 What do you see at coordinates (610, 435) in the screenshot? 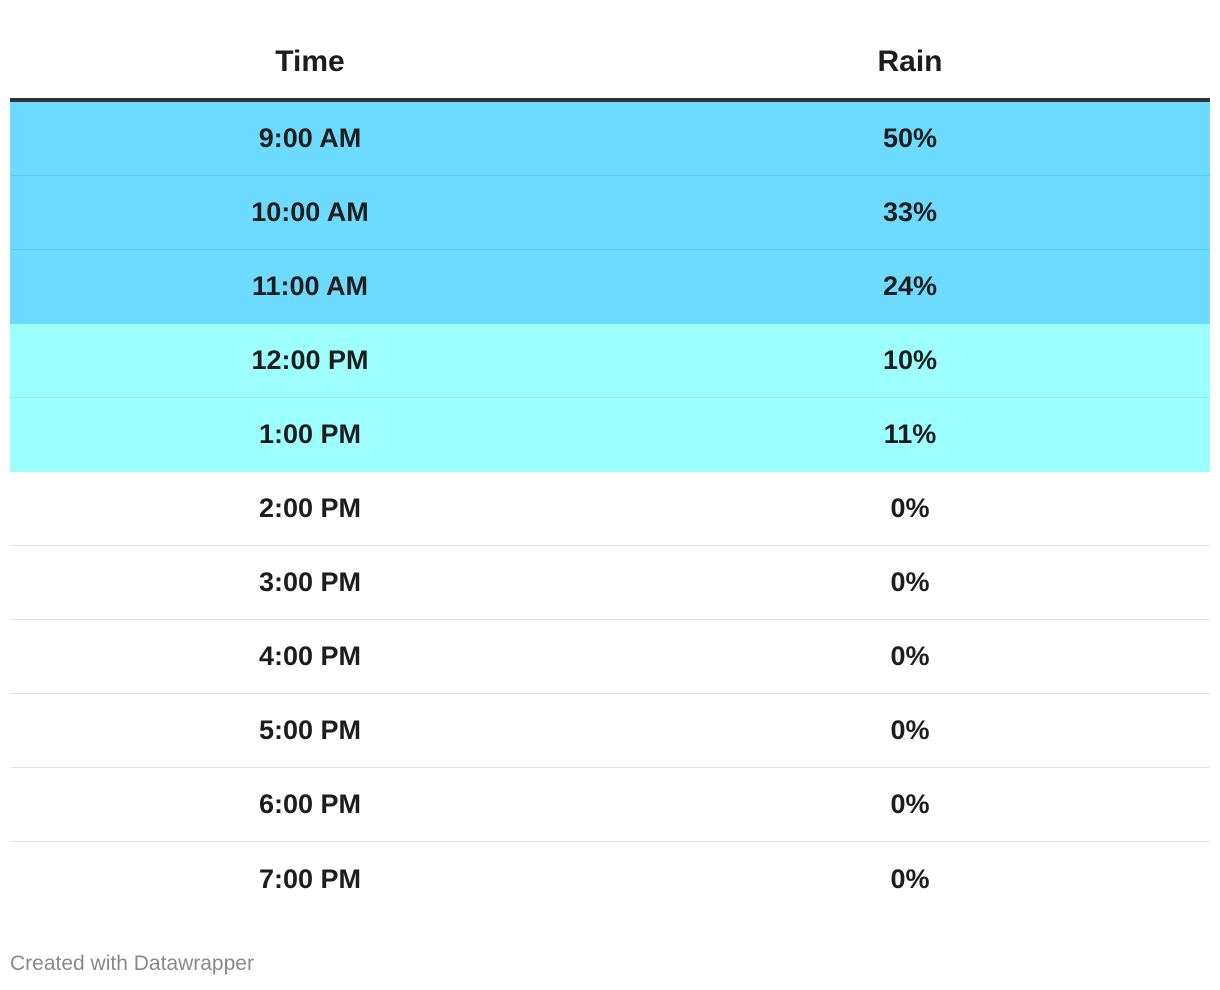
I see `table-row: 1:00 PM 11%` at bounding box center [610, 435].